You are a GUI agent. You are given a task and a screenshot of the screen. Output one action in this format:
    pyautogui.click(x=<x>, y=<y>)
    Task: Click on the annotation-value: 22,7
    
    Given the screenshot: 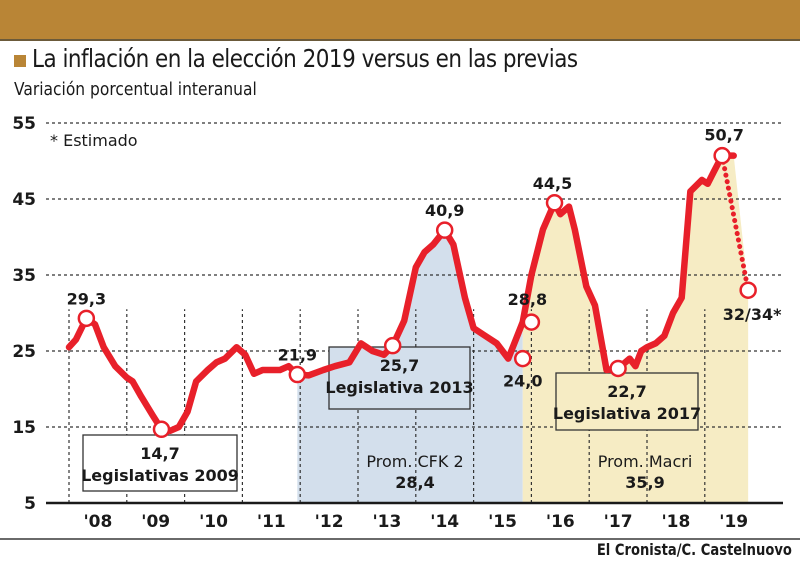 What is the action you would take?
    pyautogui.click(x=626, y=391)
    